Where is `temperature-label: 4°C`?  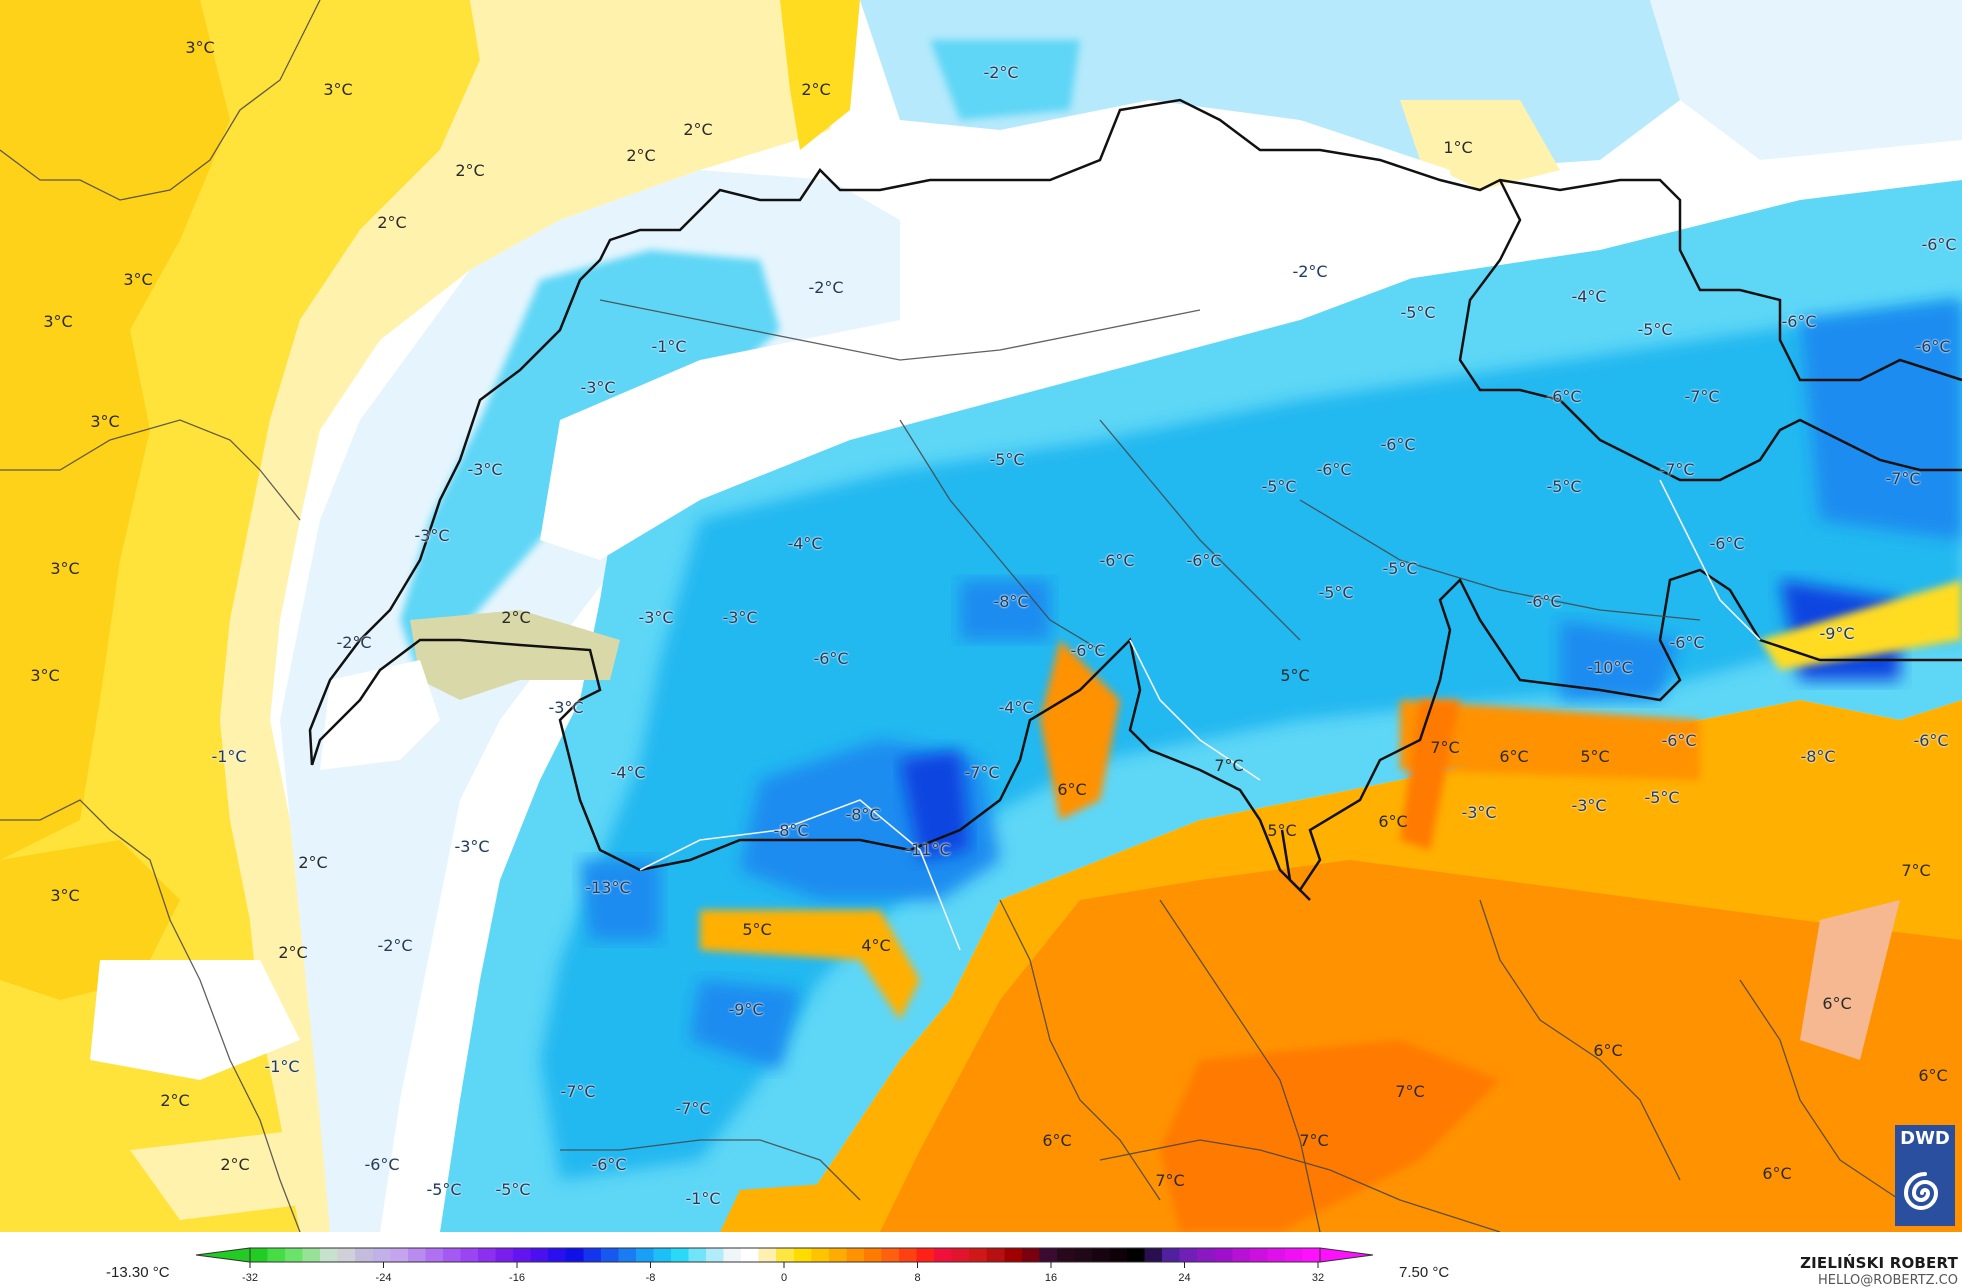 temperature-label: 4°C is located at coordinates (876, 945).